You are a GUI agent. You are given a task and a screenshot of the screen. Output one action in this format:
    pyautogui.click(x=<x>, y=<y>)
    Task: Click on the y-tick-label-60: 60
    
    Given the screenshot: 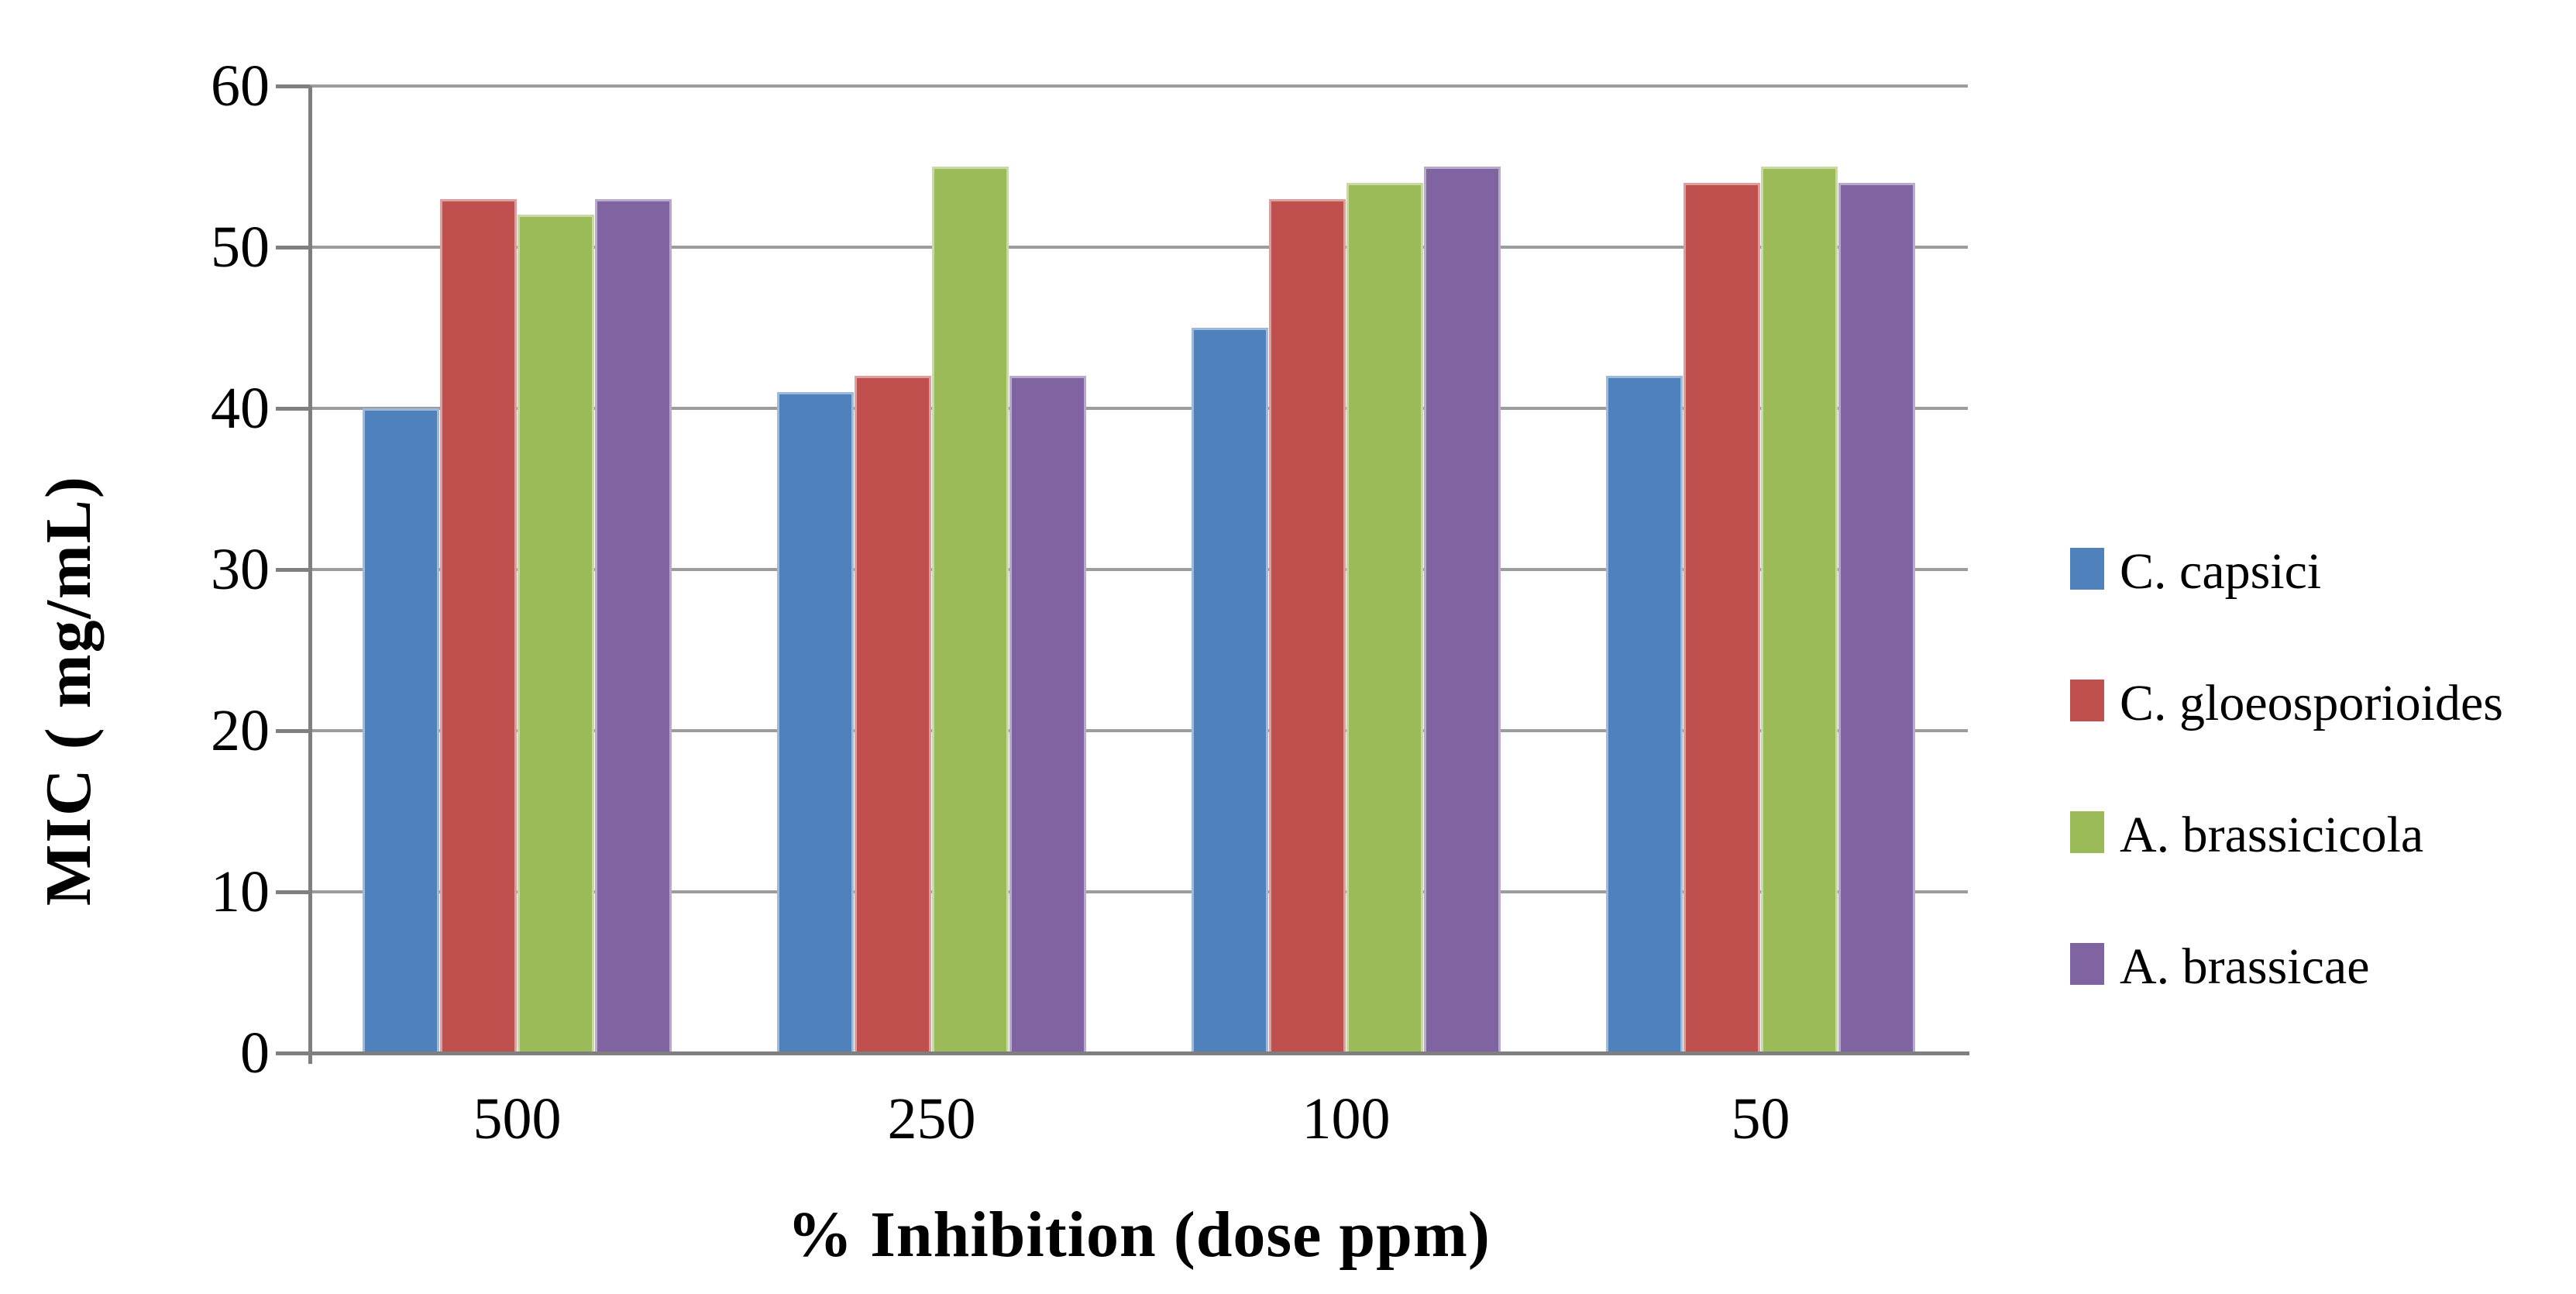 What is the action you would take?
    pyautogui.click(x=240, y=86)
    